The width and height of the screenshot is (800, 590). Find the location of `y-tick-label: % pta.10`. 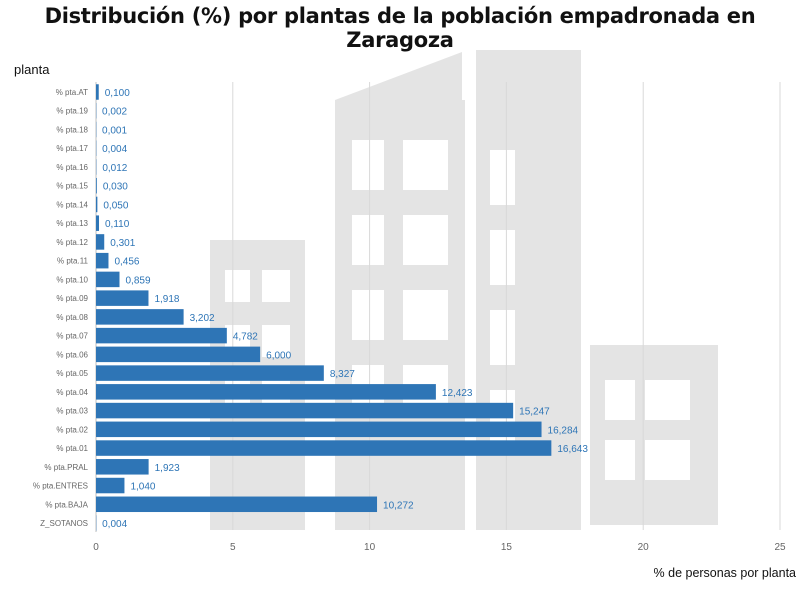

y-tick-label: % pta.10 is located at coordinates (72, 279).